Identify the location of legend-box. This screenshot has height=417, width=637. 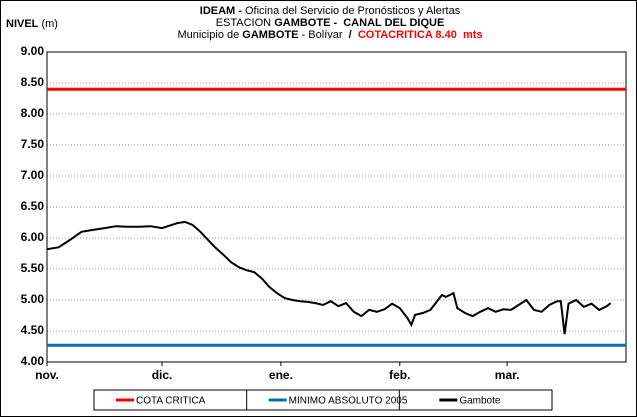
(323, 400).